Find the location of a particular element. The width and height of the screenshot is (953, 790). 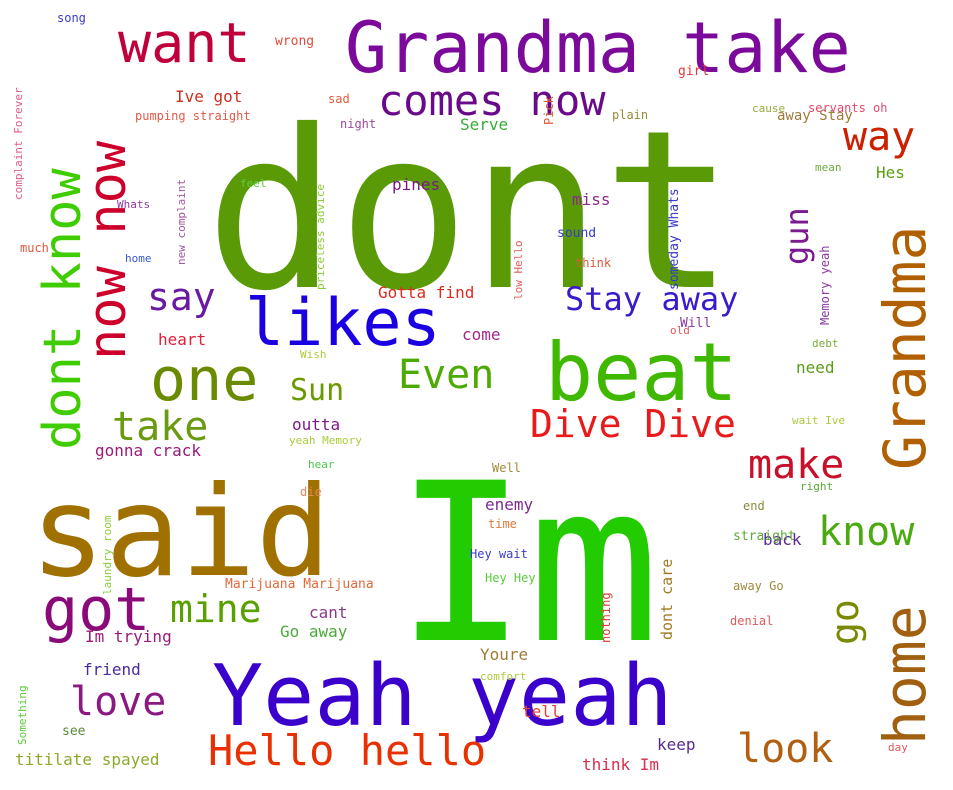

cloud-word: Hello hello is located at coordinates (347, 750).